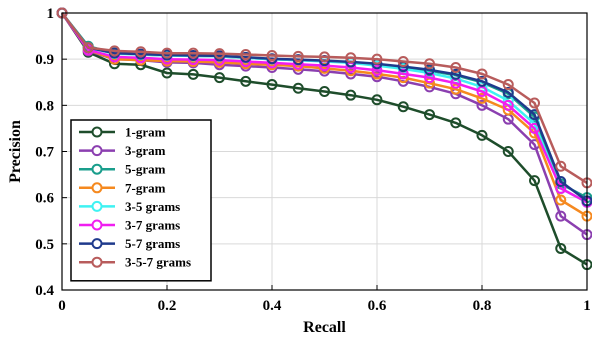 This screenshot has width=592, height=339. What do you see at coordinates (152, 243) in the screenshot?
I see `legend-label: 5-7 grams` at bounding box center [152, 243].